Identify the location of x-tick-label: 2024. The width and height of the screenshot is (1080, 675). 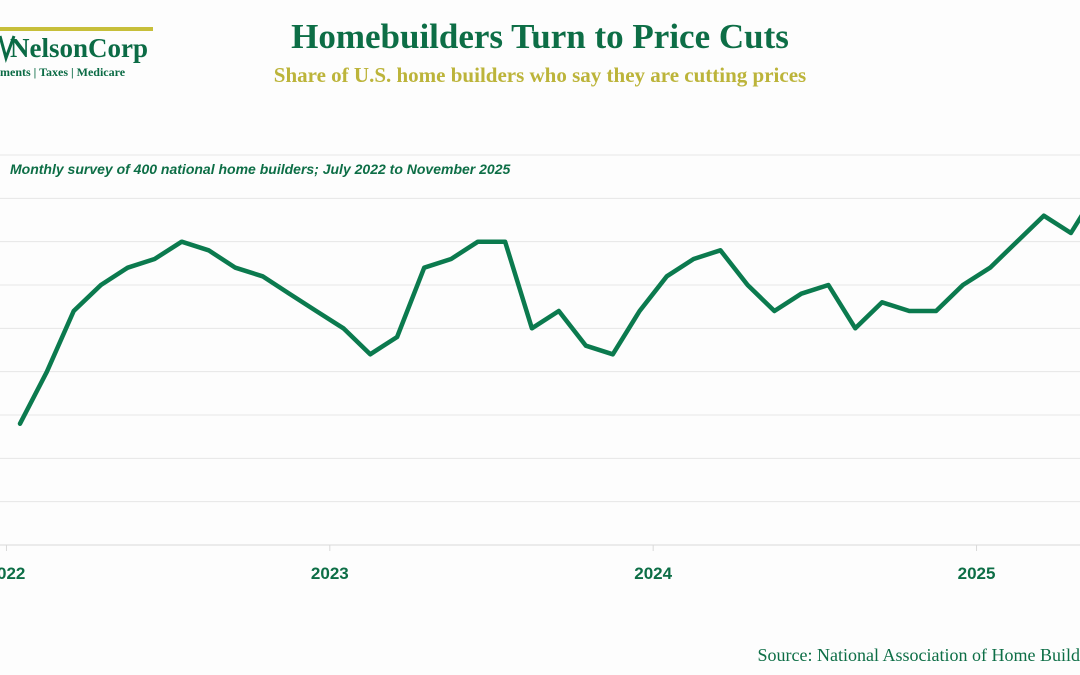
(653, 573).